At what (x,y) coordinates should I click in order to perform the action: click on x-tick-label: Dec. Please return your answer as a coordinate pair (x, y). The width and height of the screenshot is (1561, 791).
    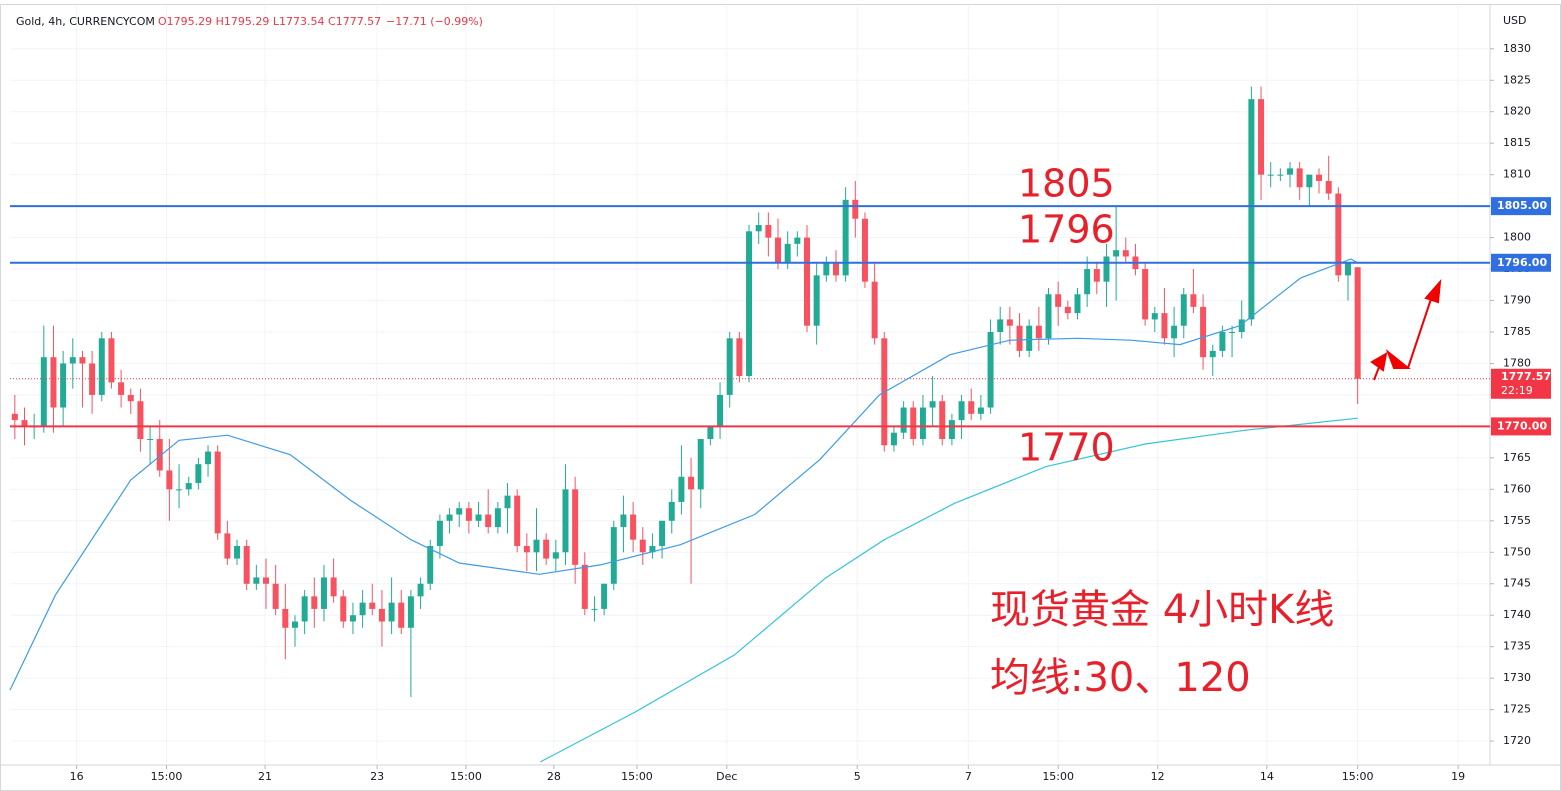
    Looking at the image, I should click on (726, 776).